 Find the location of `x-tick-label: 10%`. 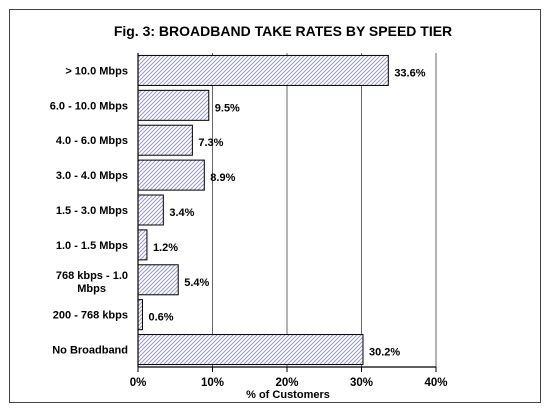

x-tick-label: 10% is located at coordinates (212, 383).